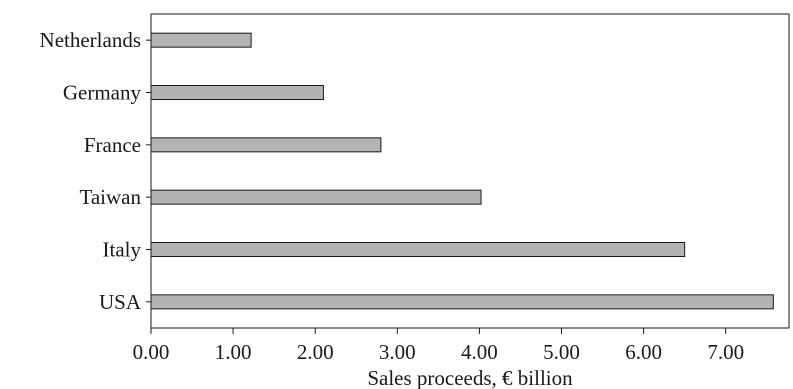  Describe the element at coordinates (438, 346) in the screenshot. I see `x-axis-ticks: 0.00 1.00 2.00 3.00 4.00 5.00 6.00 7.00` at that location.